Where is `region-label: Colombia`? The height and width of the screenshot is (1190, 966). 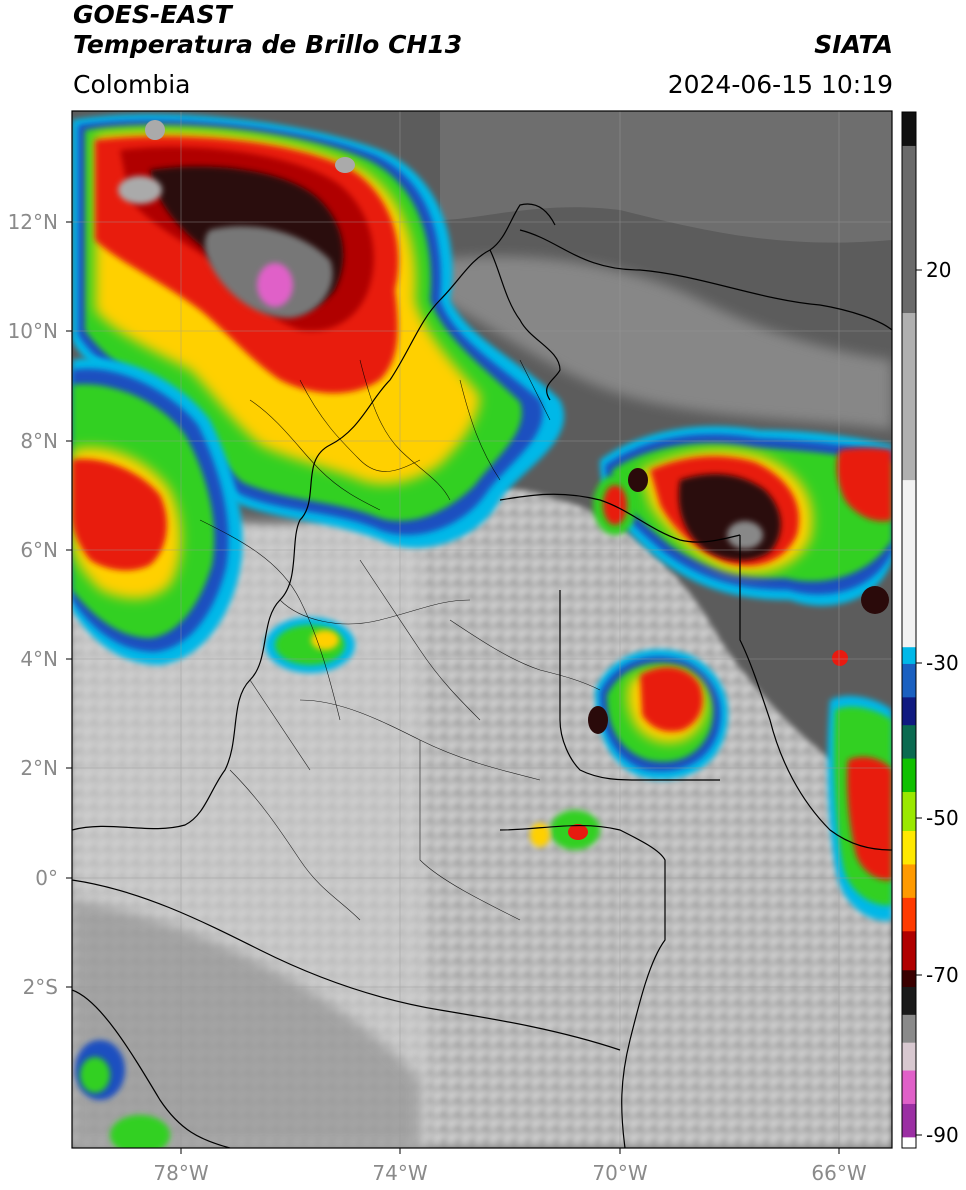 region-label: Colombia is located at coordinates (132, 84).